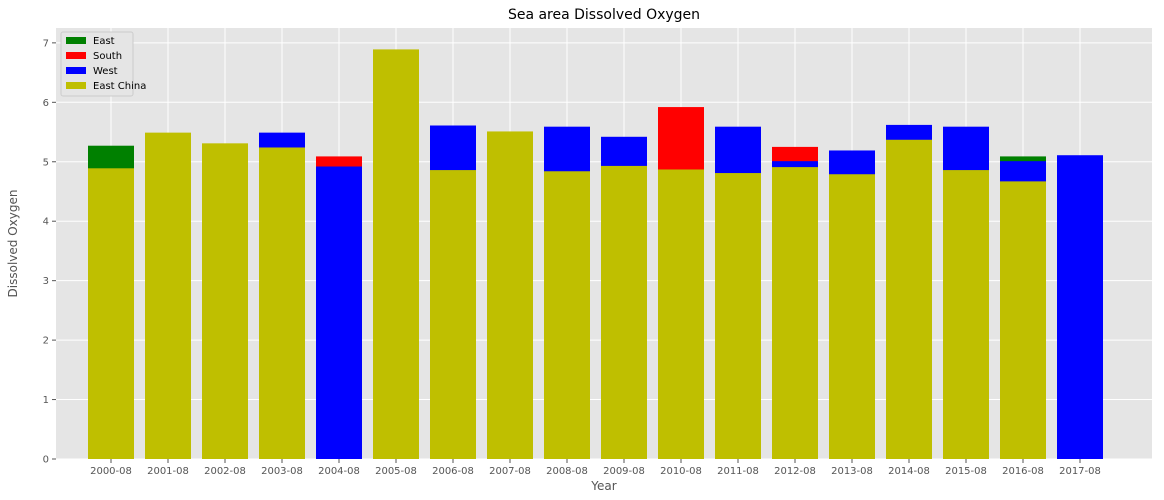  What do you see at coordinates (567, 471) in the screenshot?
I see `x-tick-label: 2008-08` at bounding box center [567, 471].